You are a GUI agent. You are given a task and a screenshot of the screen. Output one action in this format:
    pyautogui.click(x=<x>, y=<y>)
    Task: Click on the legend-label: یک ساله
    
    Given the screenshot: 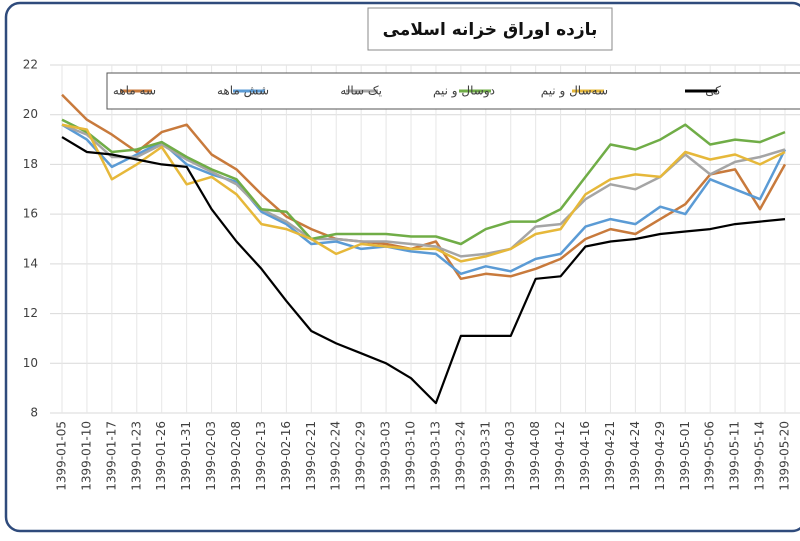 What is the action you would take?
    pyautogui.click(x=361, y=91)
    